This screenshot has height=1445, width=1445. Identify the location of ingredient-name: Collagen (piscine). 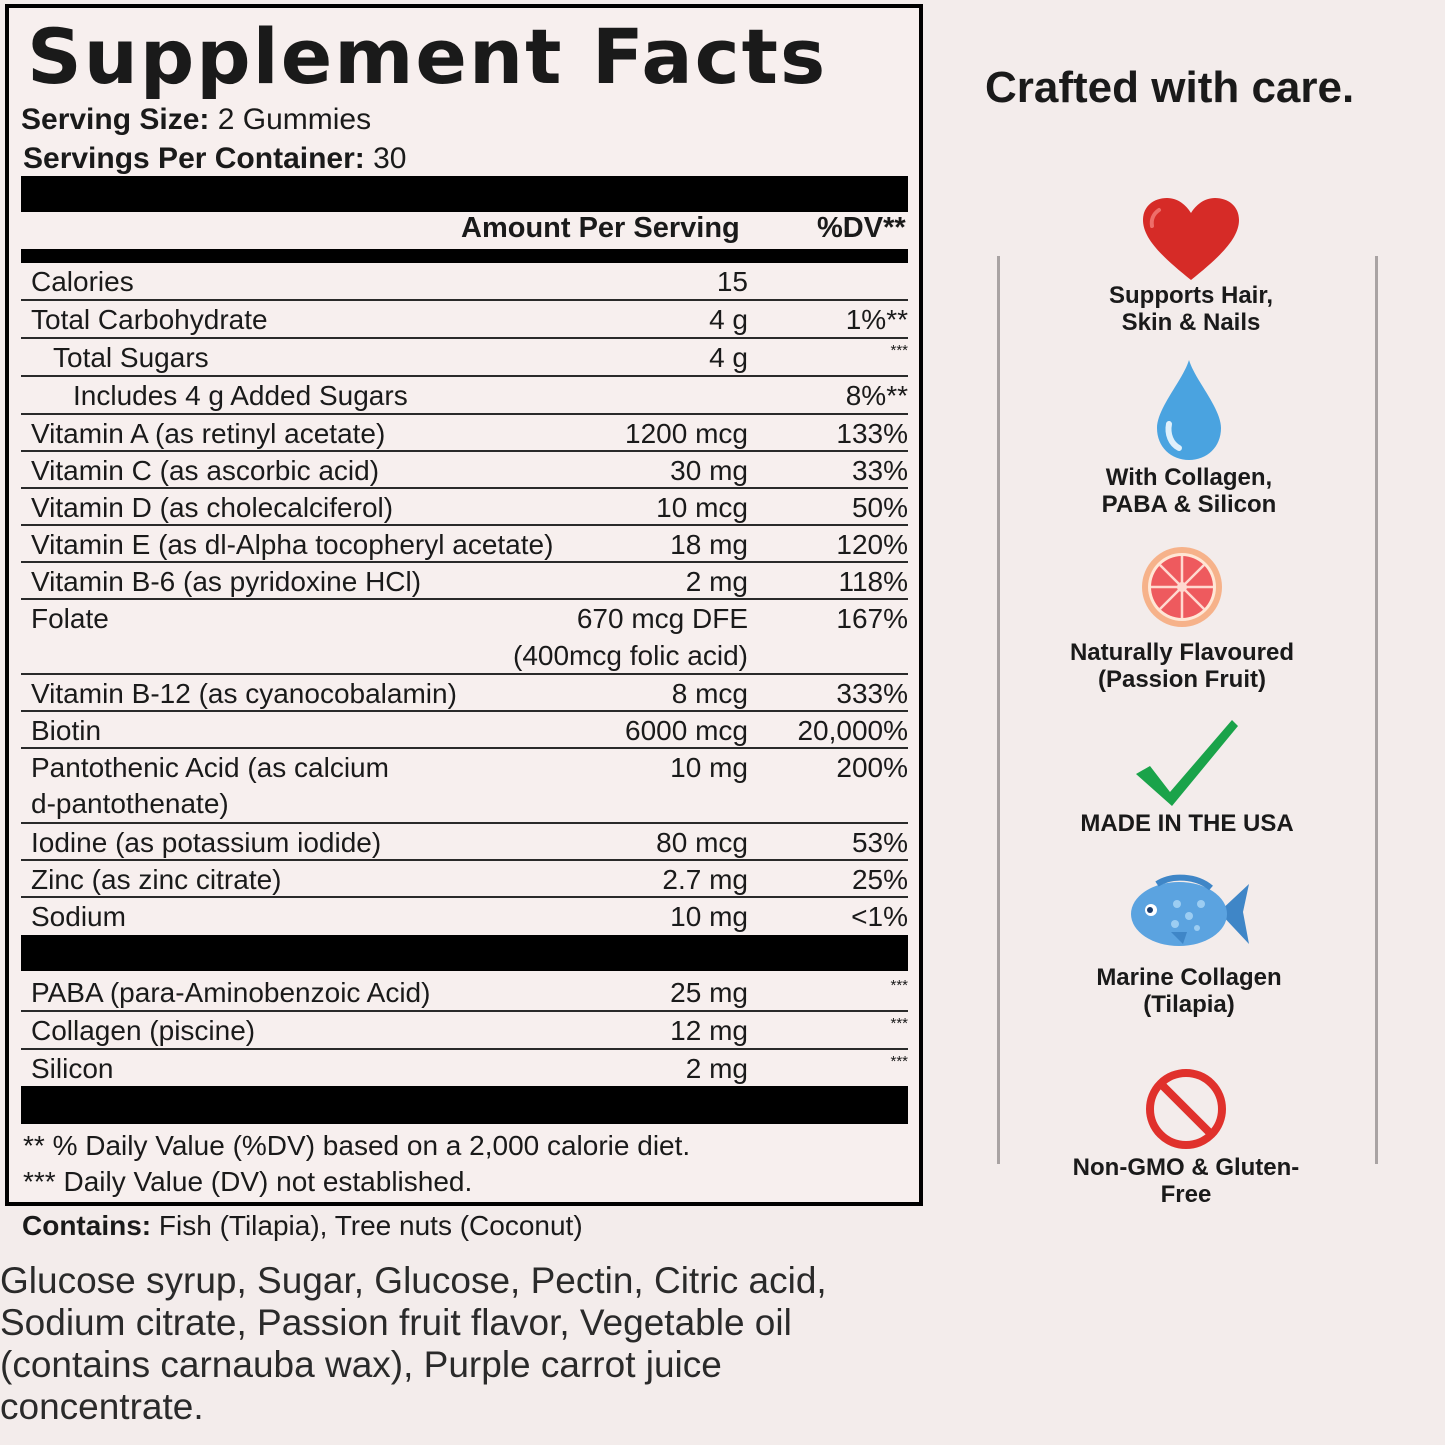
(143, 1030).